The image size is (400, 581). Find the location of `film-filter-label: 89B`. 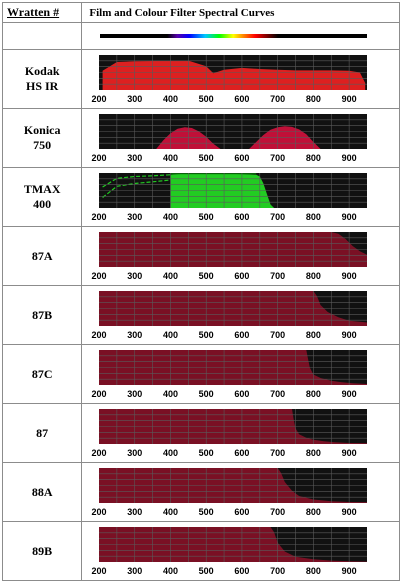

film-filter-label: 89B is located at coordinates (42, 551).